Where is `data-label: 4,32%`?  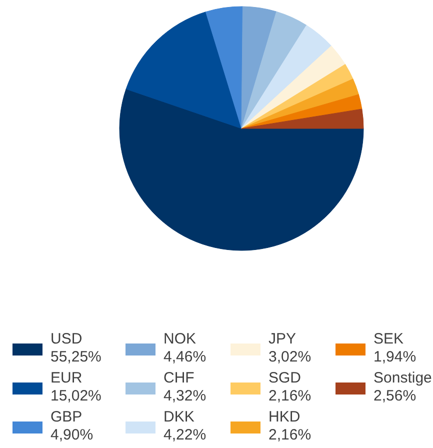 data-label: 4,32% is located at coordinates (185, 396).